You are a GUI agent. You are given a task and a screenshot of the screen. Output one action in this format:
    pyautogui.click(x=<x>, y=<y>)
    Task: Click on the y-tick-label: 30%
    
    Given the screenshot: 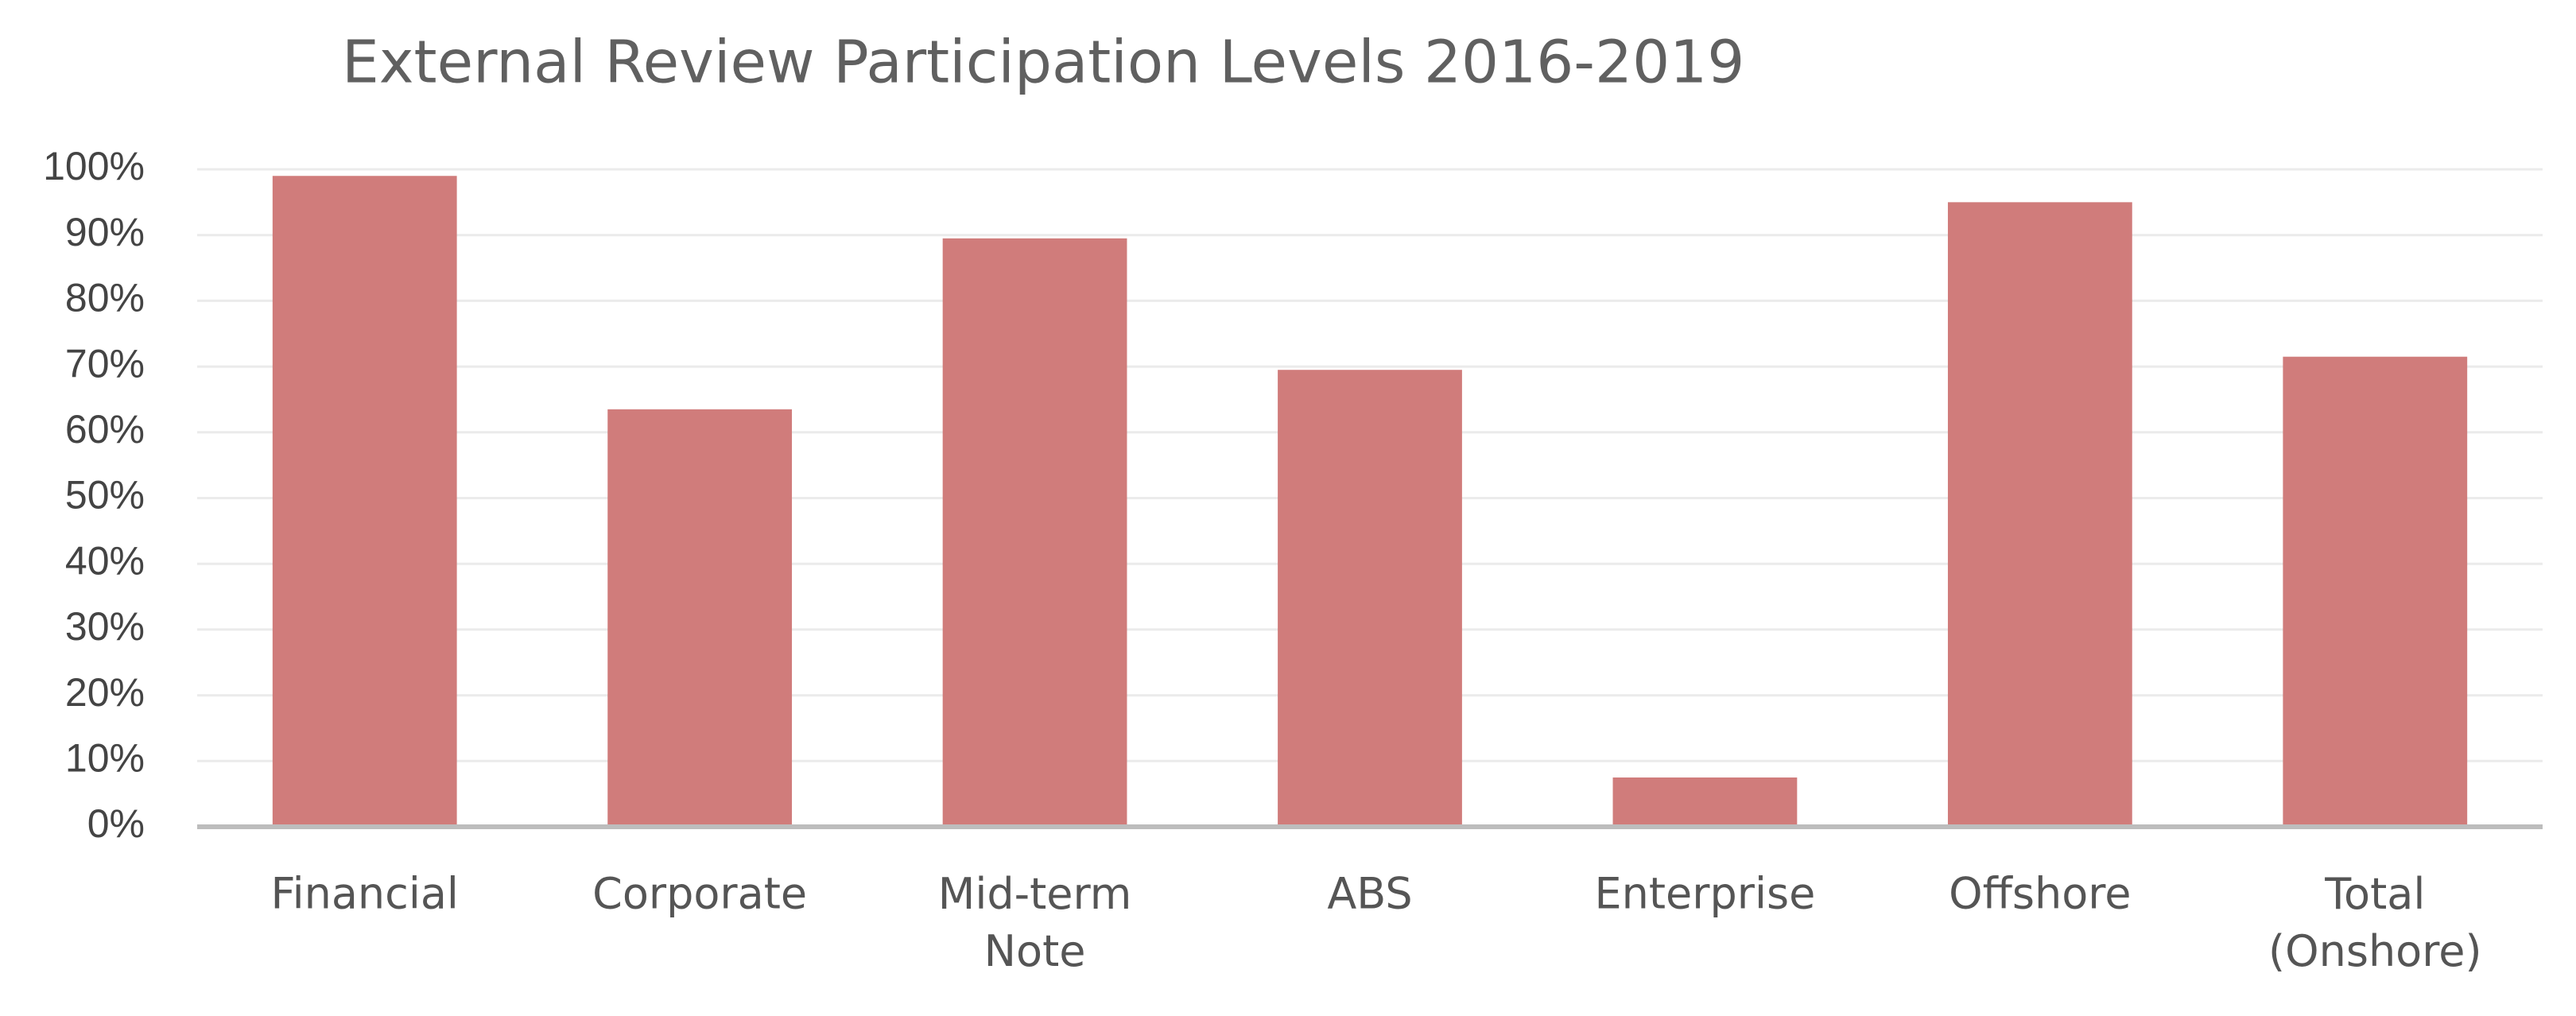 What is the action you would take?
    pyautogui.click(x=105, y=626)
    